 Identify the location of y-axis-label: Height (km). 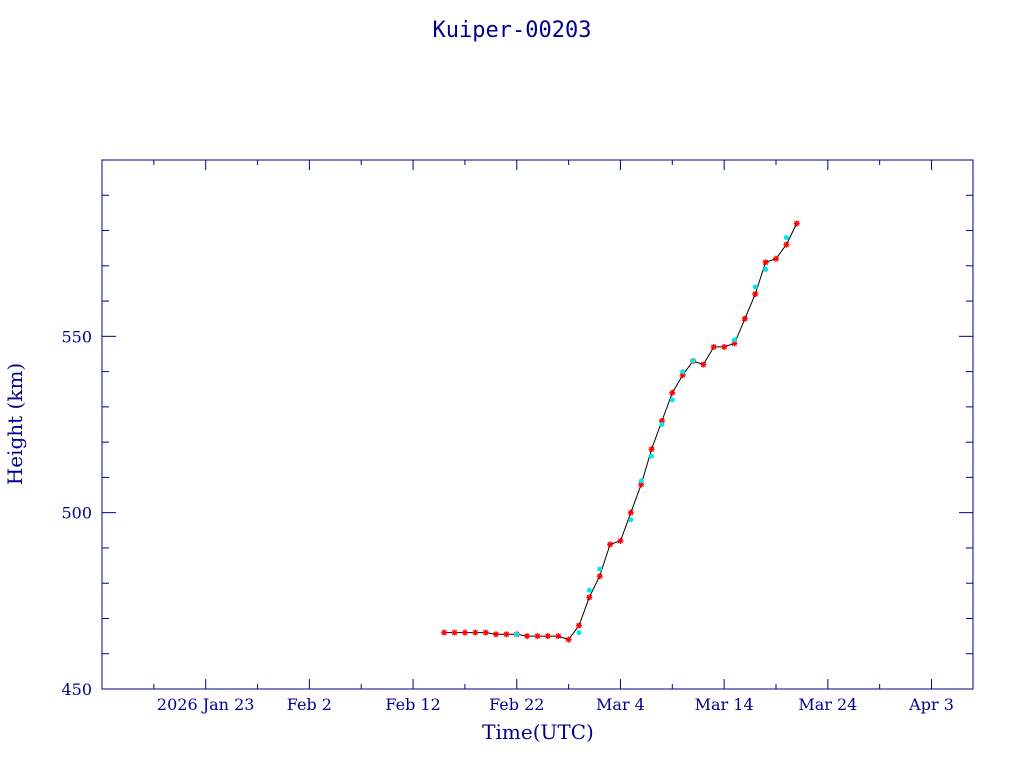
(15, 424).